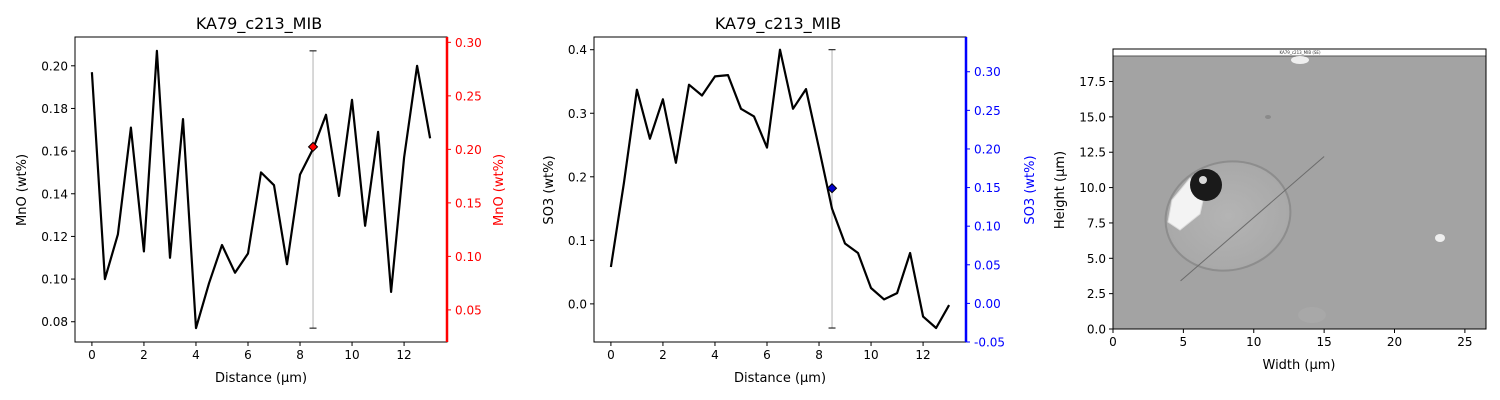 This screenshot has width=1500, height=400. Describe the element at coordinates (54, 194) in the screenshot. I see `y-tick-label: 0.14` at that location.